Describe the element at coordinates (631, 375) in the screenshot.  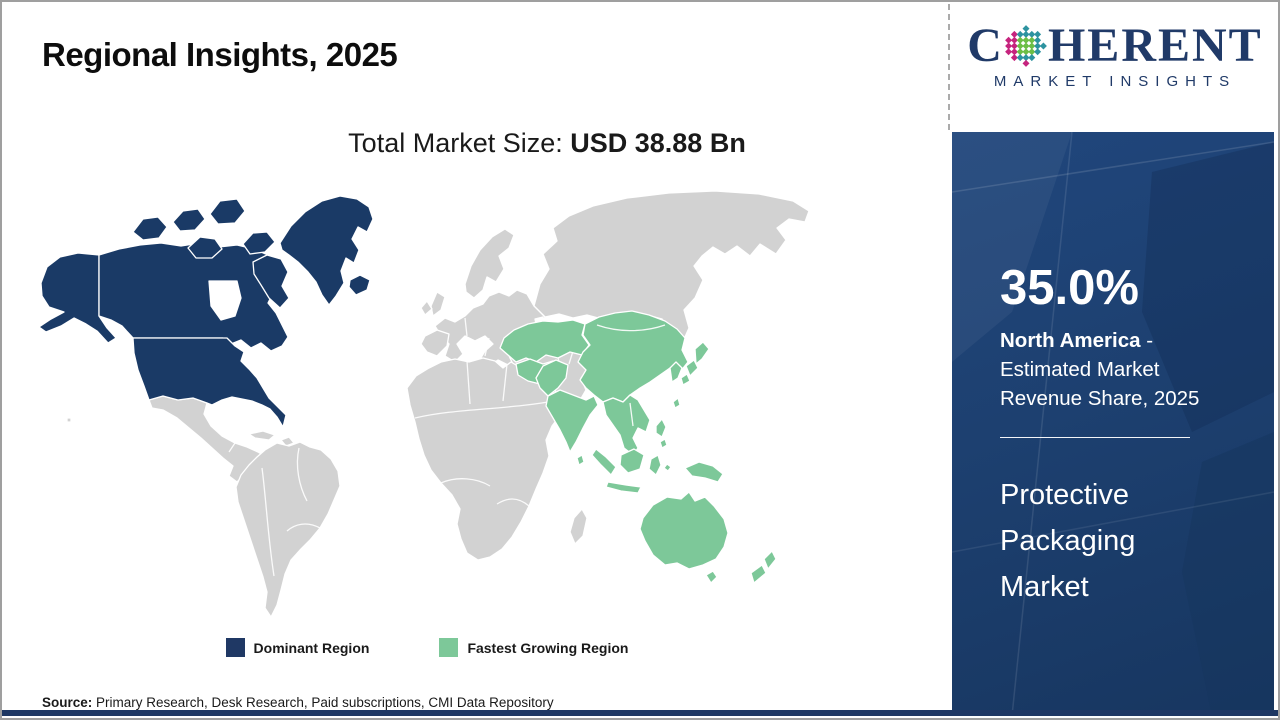
I see `map-apac-borders` at that location.